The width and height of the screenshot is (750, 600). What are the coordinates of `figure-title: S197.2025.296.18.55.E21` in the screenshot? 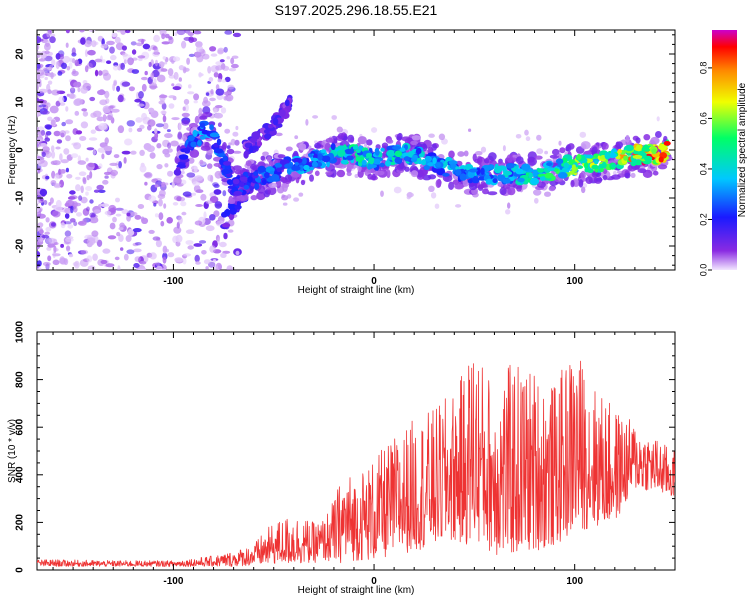 It's located at (356, 10).